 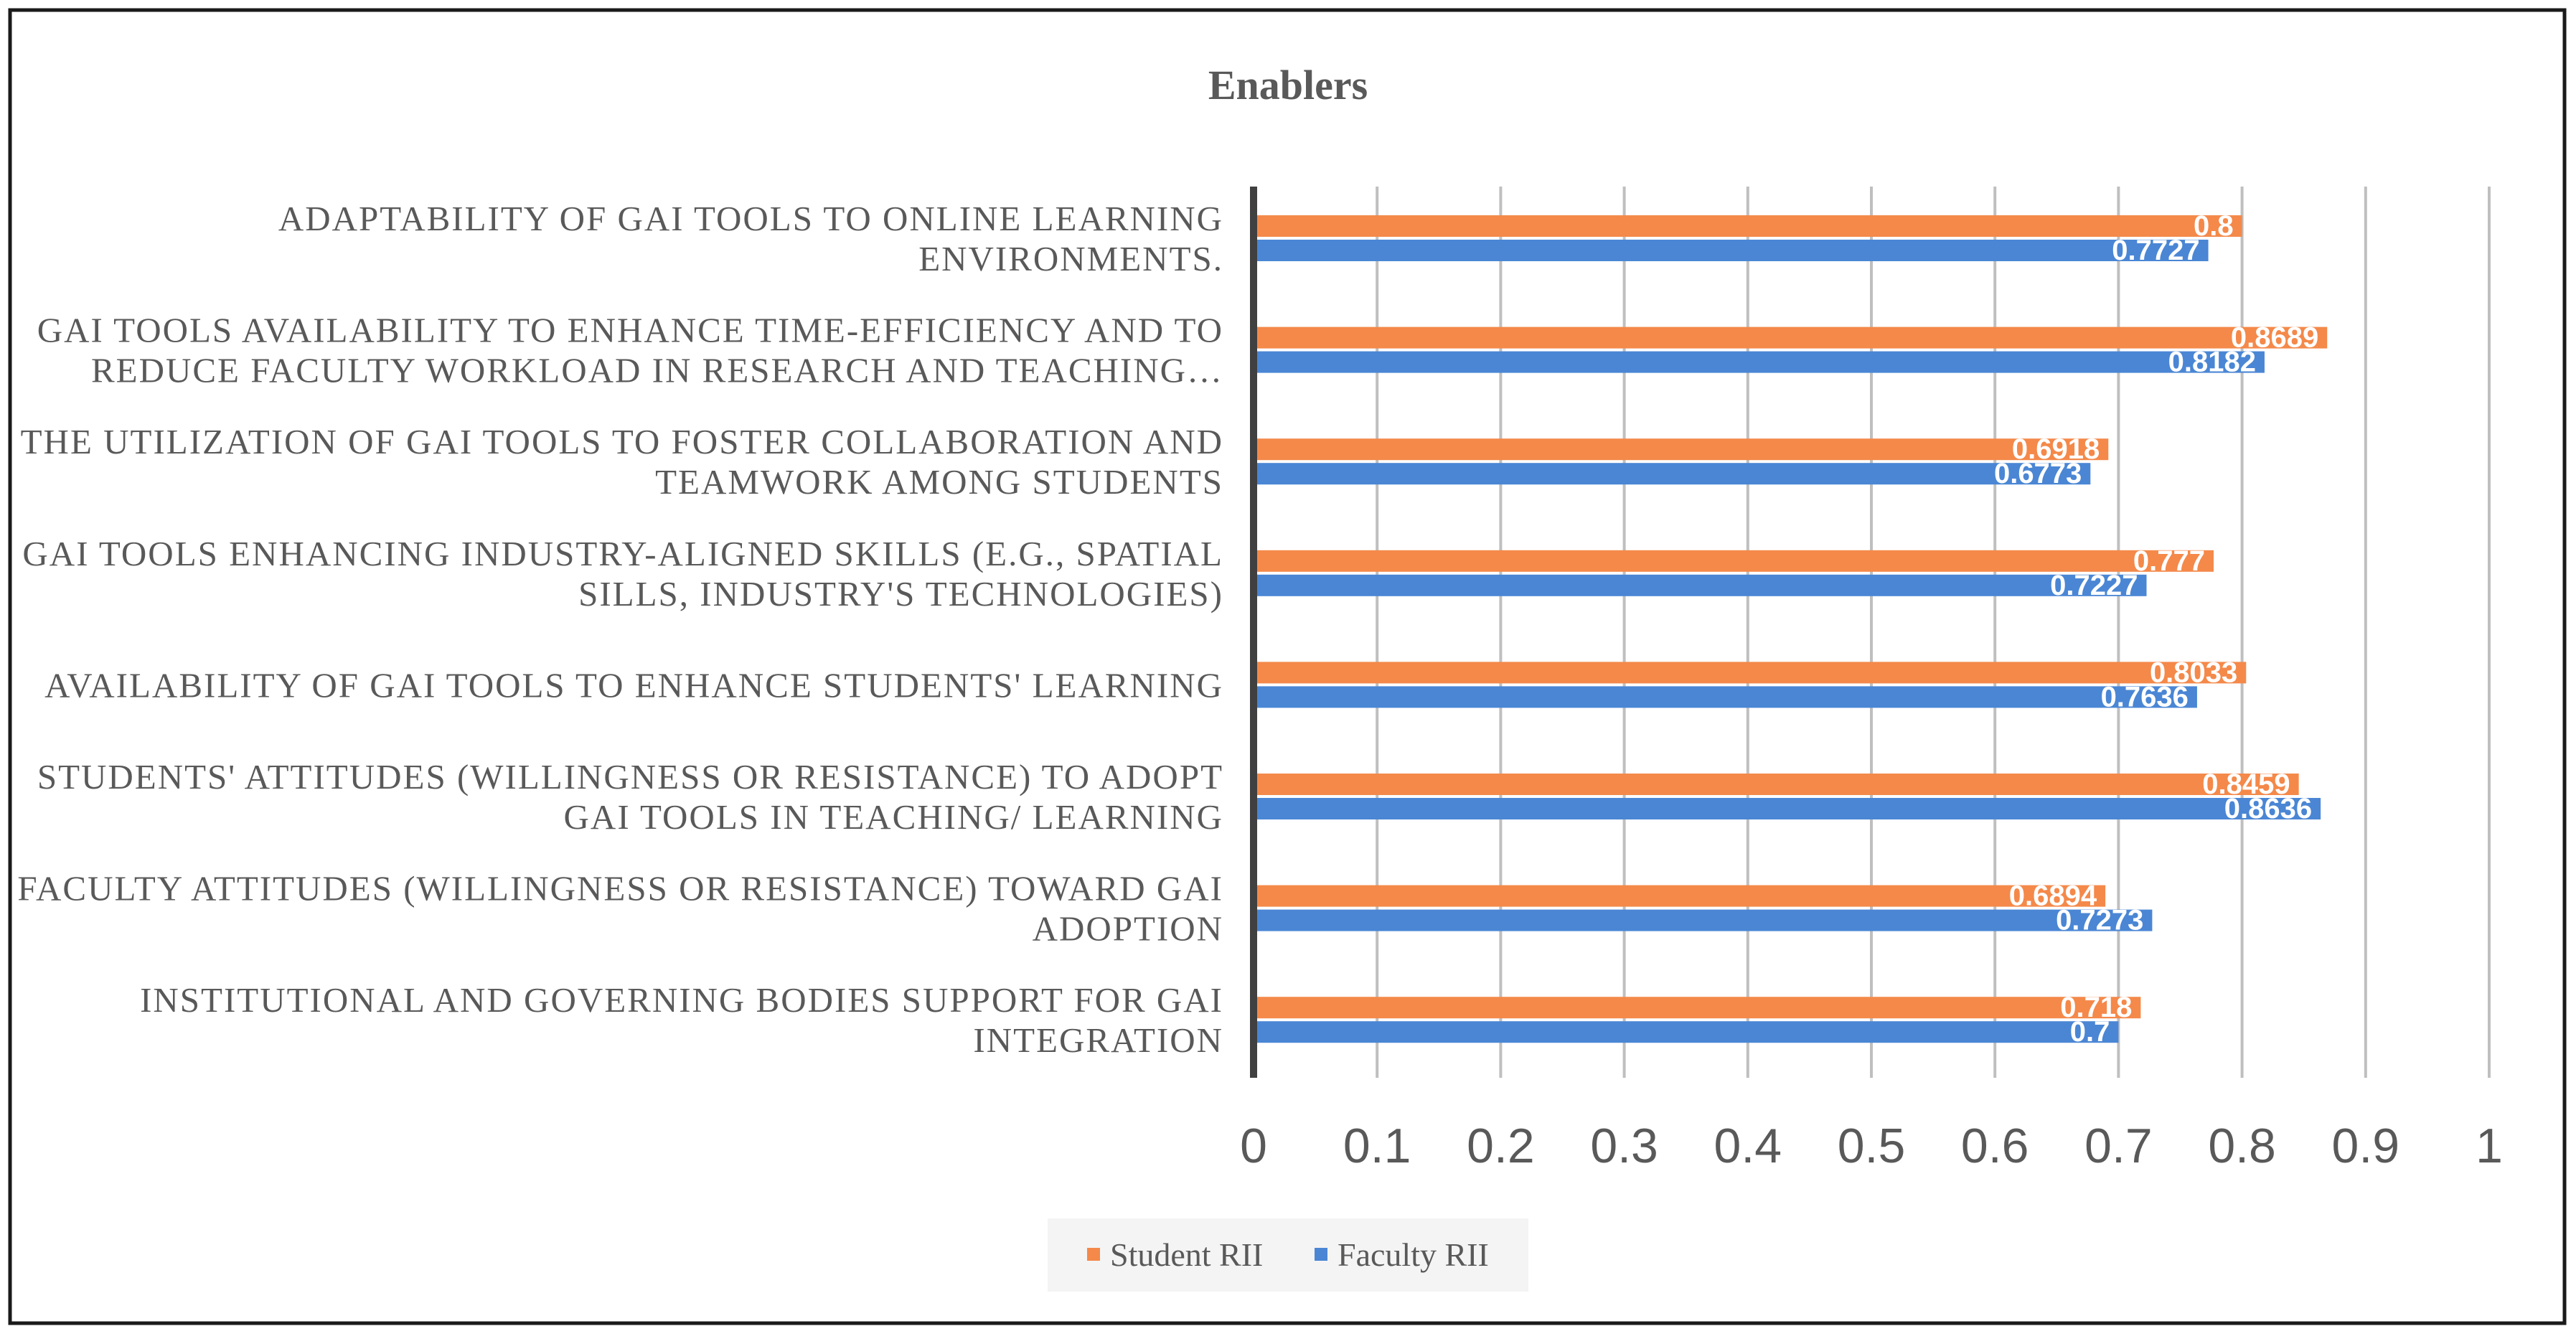 I want to click on legend-label-faculty: Faculty RII, so click(x=1413, y=1254).